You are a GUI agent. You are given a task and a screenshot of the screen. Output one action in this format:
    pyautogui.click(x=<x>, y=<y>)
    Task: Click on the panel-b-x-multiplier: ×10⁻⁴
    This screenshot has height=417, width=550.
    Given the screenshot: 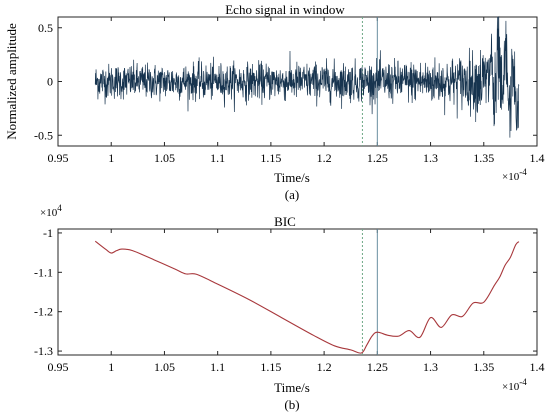 What is the action you would take?
    pyautogui.click(x=514, y=385)
    